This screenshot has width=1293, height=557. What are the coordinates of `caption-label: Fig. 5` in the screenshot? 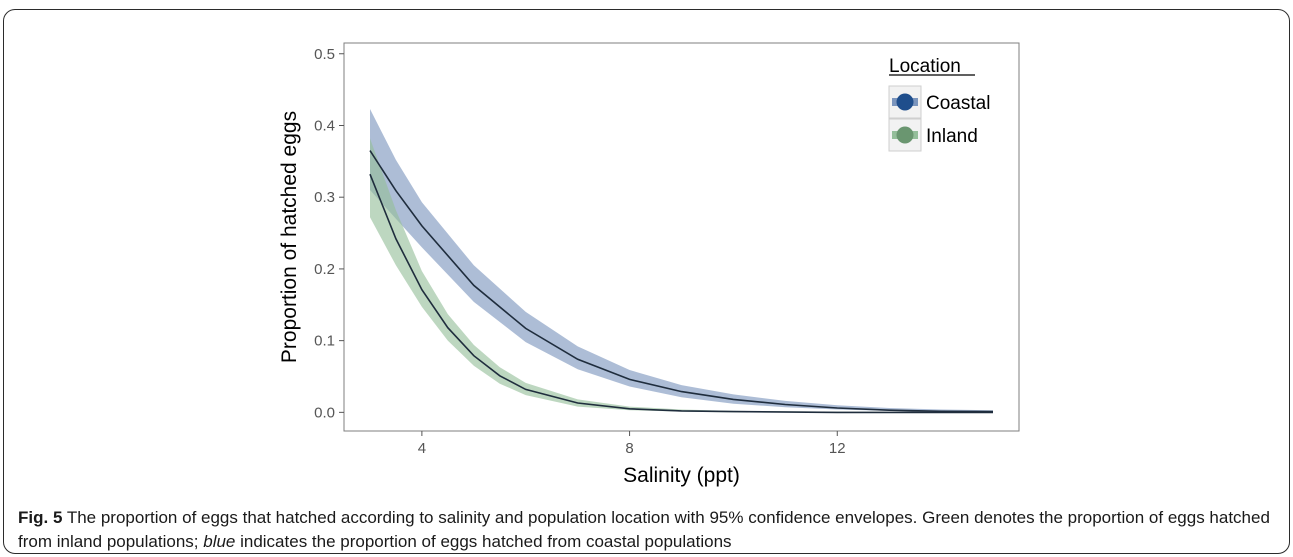 It's located at (40, 517).